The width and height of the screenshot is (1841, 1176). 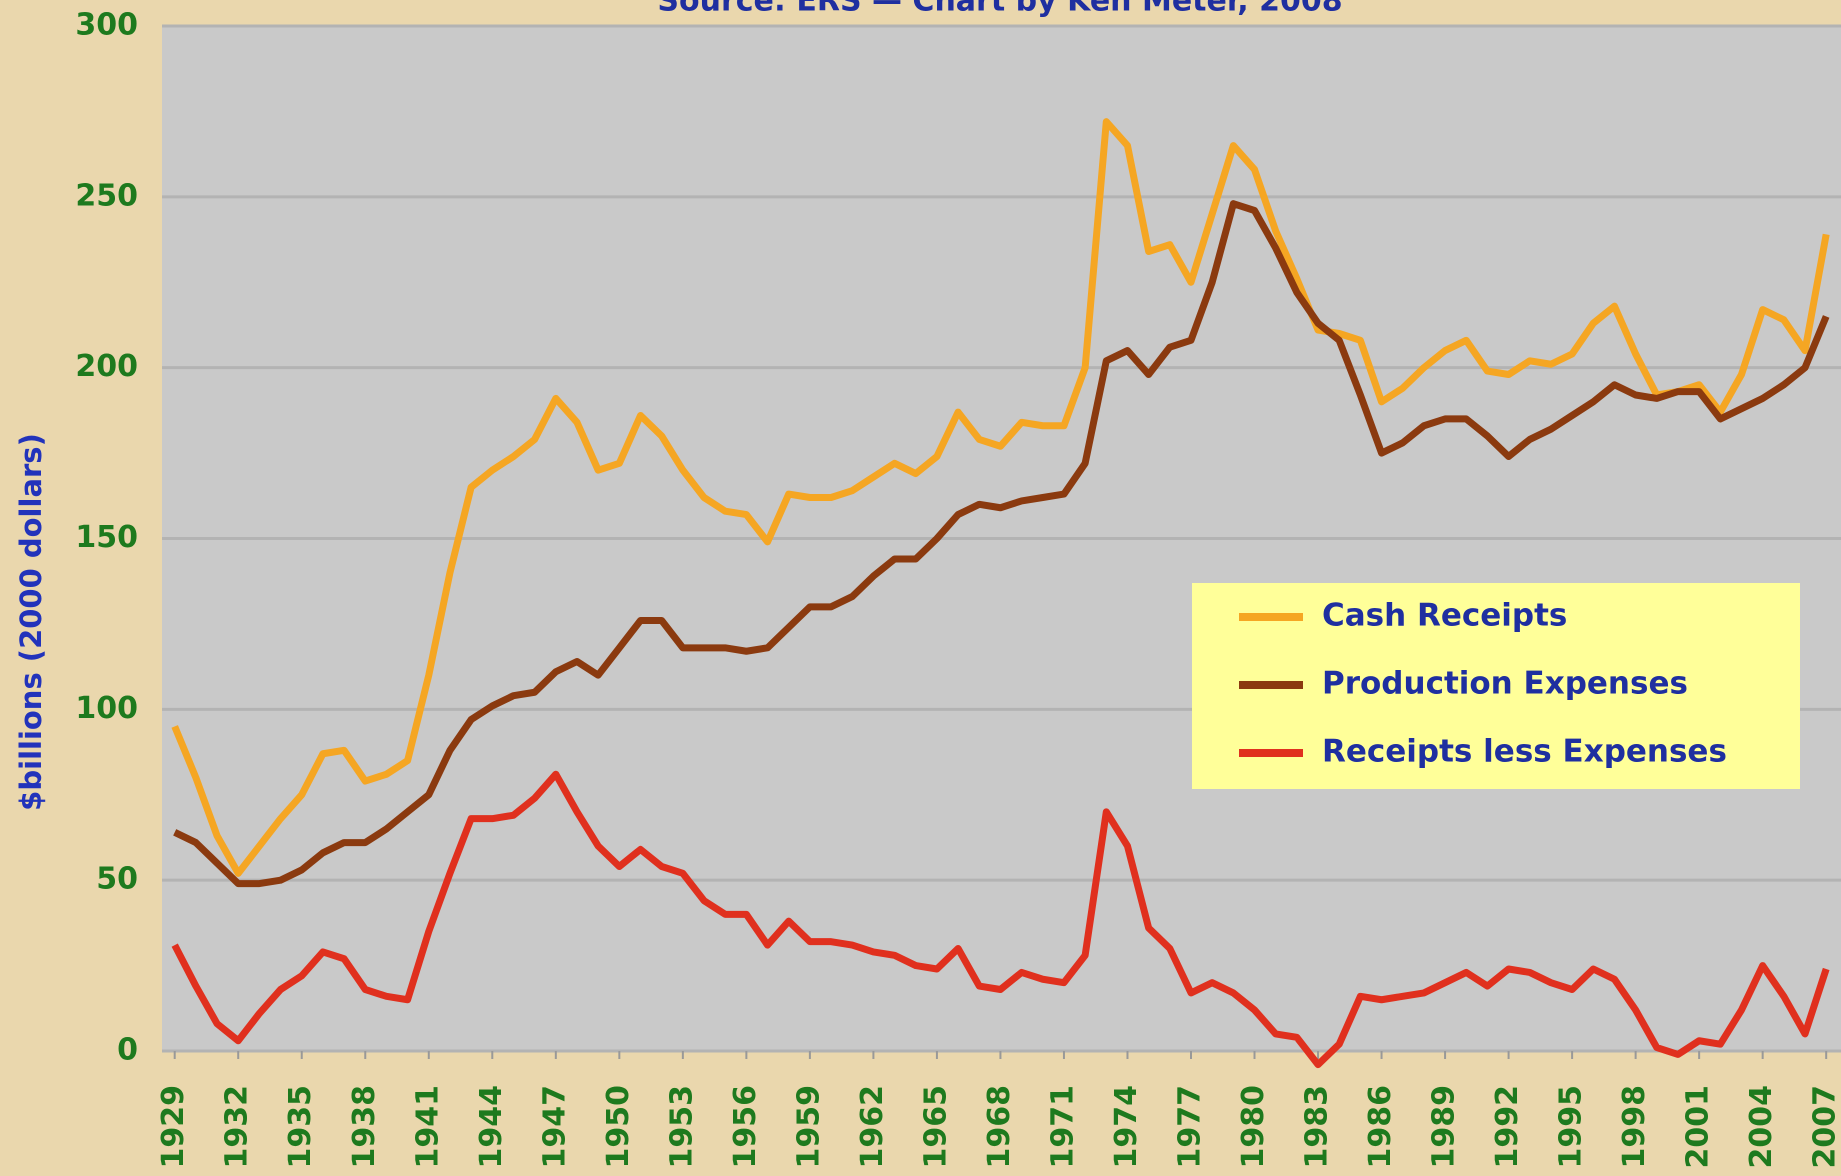 What do you see at coordinates (745, 1127) in the screenshot?
I see `x-tick-label: 1956` at bounding box center [745, 1127].